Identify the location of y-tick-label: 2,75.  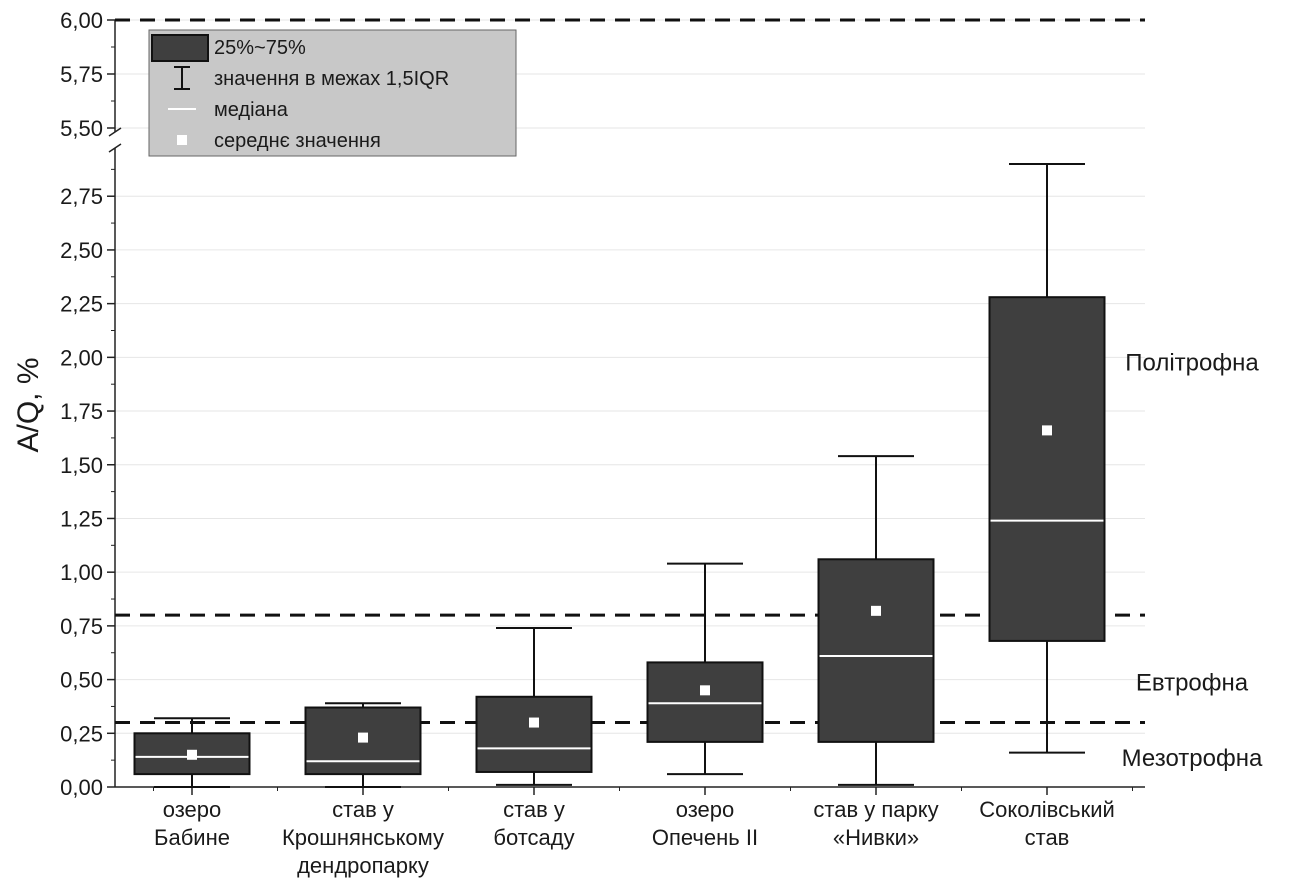
(81, 196).